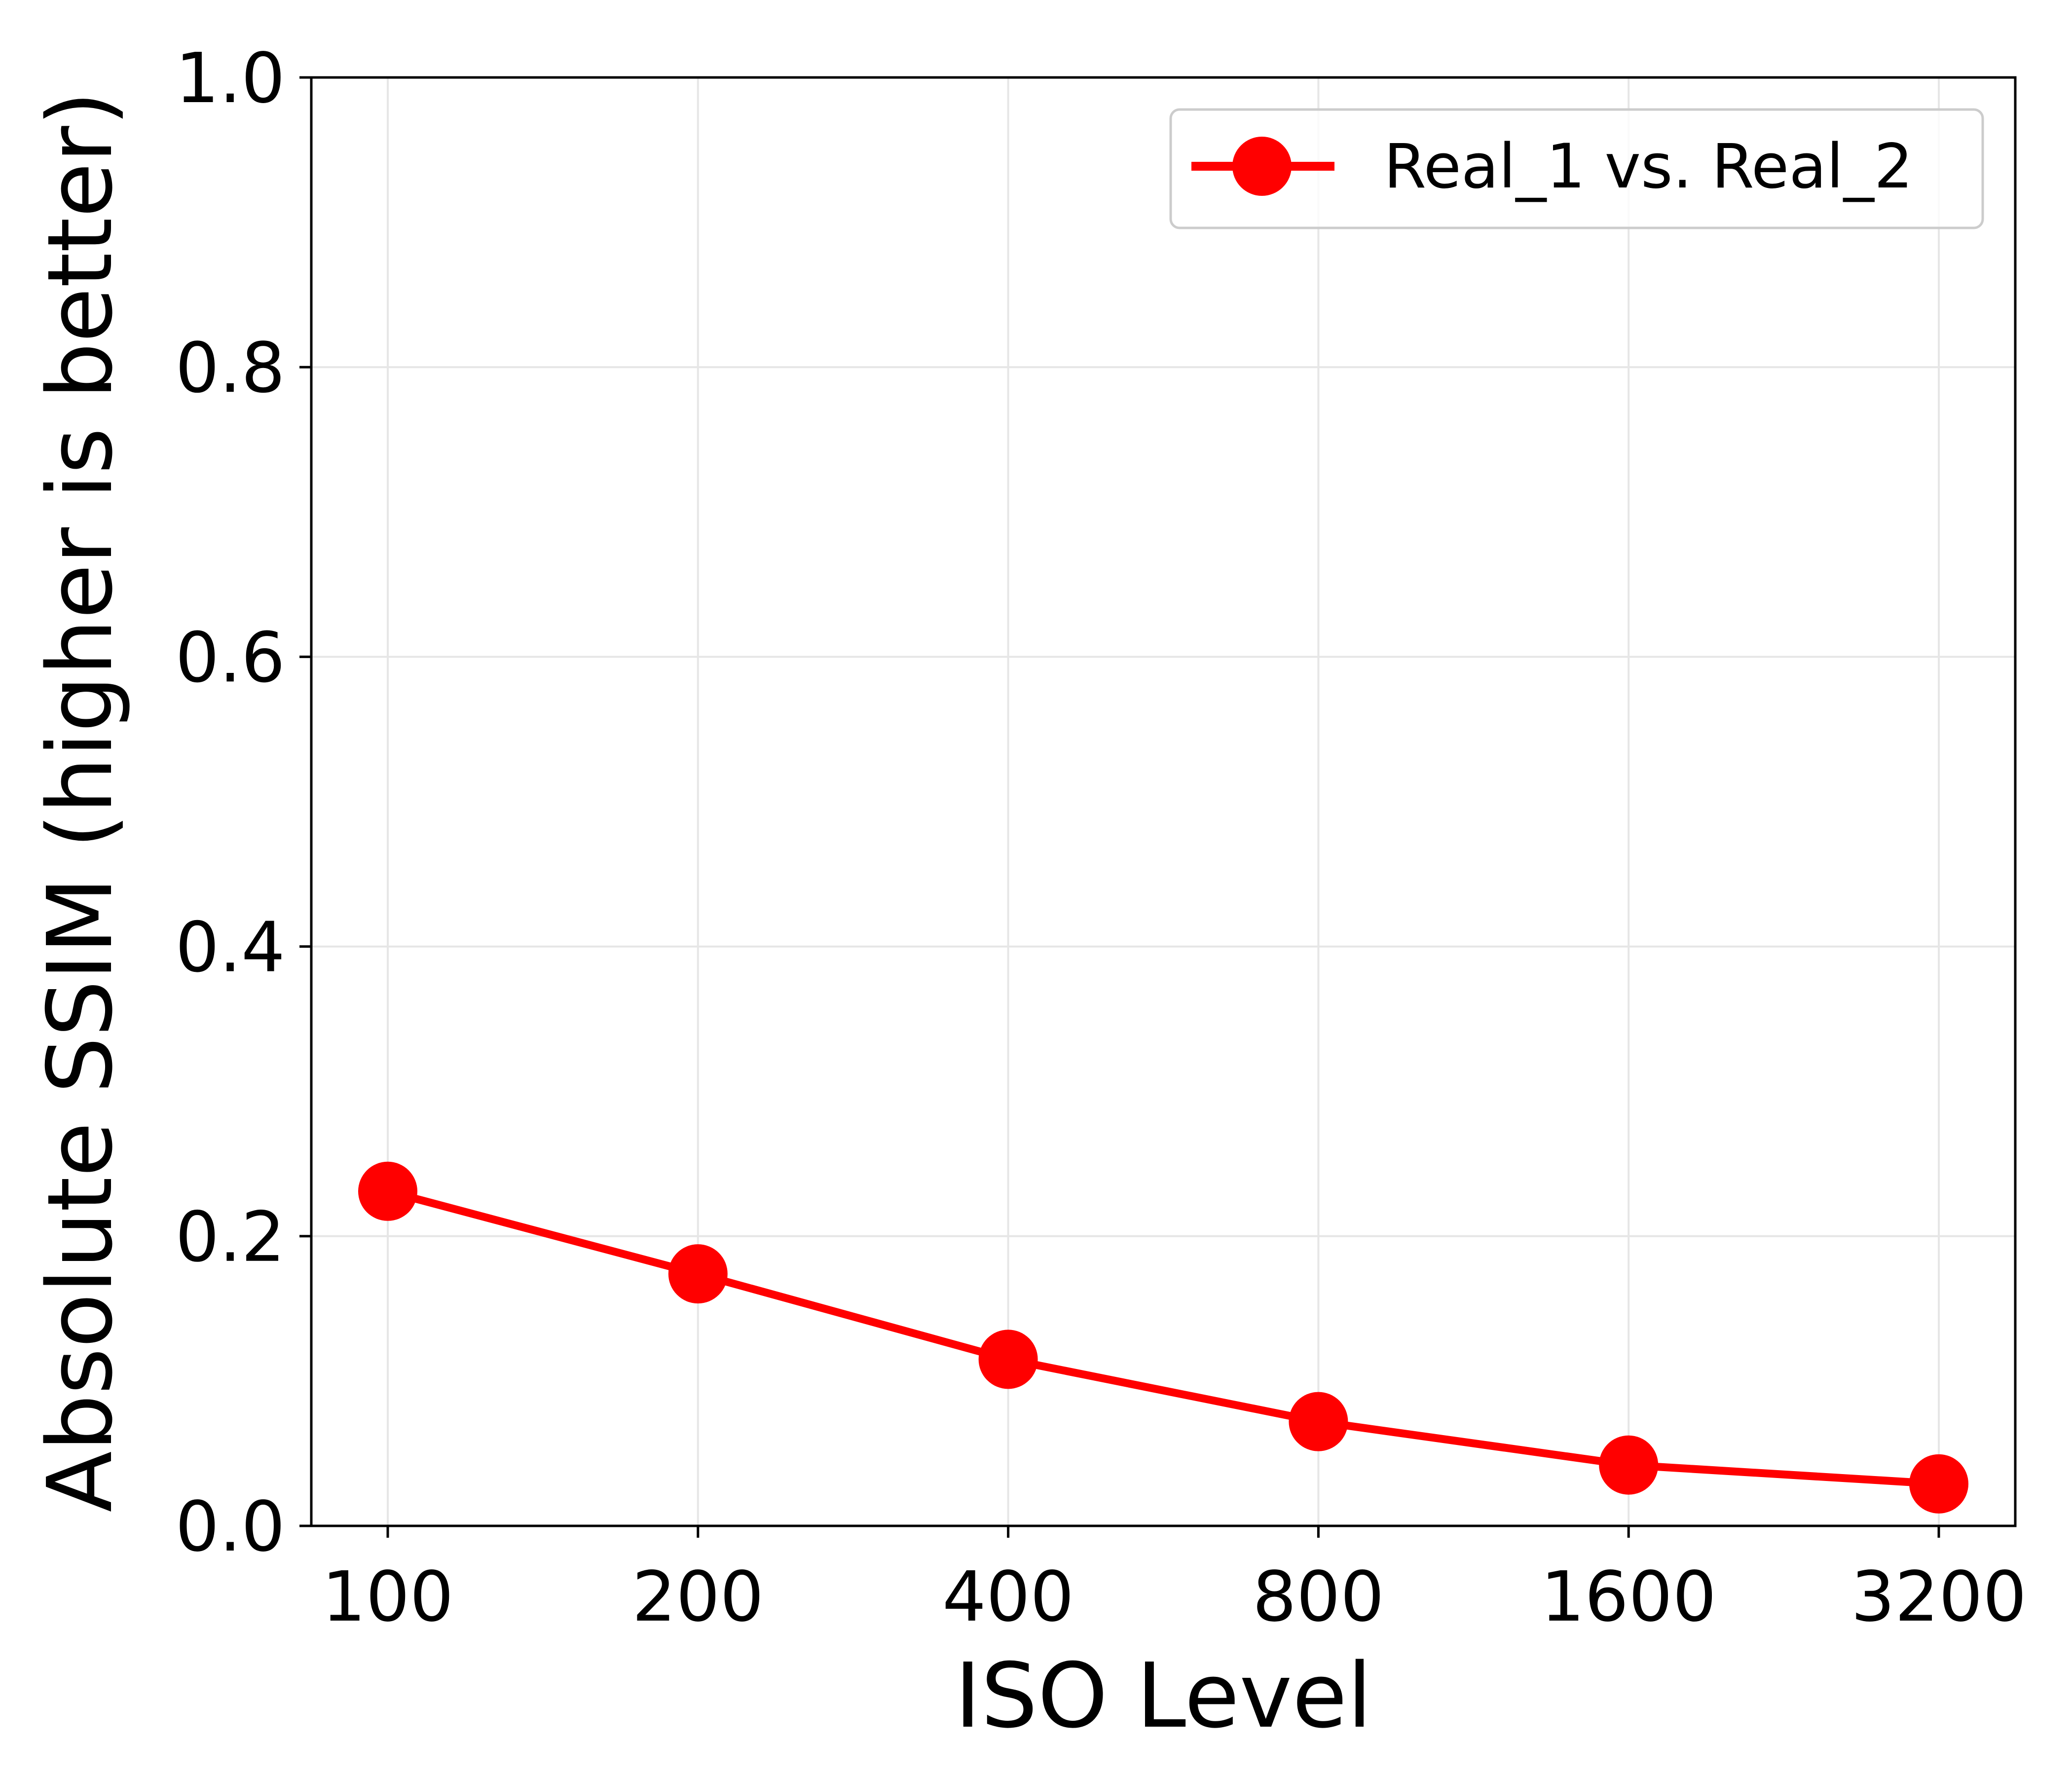 This screenshot has width=2072, height=1776. Describe the element at coordinates (230, 1527) in the screenshot. I see `y-tick-label: 0.0` at that location.